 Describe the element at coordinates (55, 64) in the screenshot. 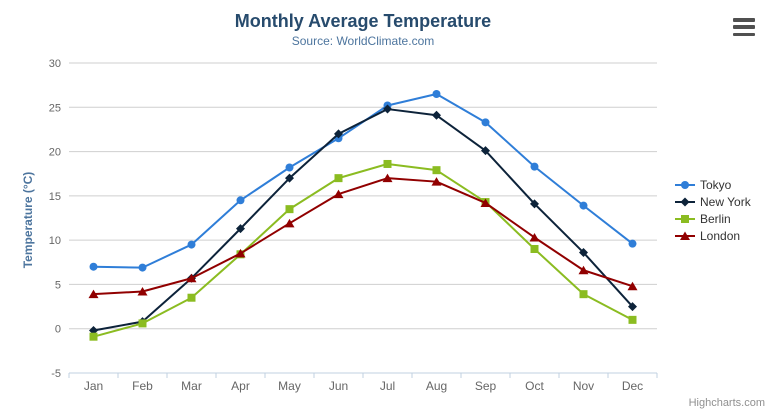

I see `y-tick-label: 30` at that location.